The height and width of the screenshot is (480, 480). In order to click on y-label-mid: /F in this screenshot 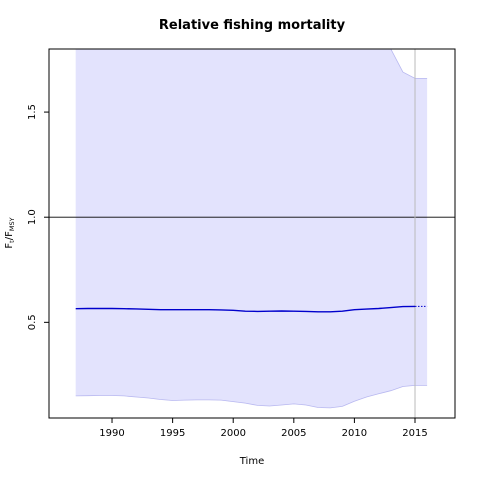, I will do `click(9, 235)`.